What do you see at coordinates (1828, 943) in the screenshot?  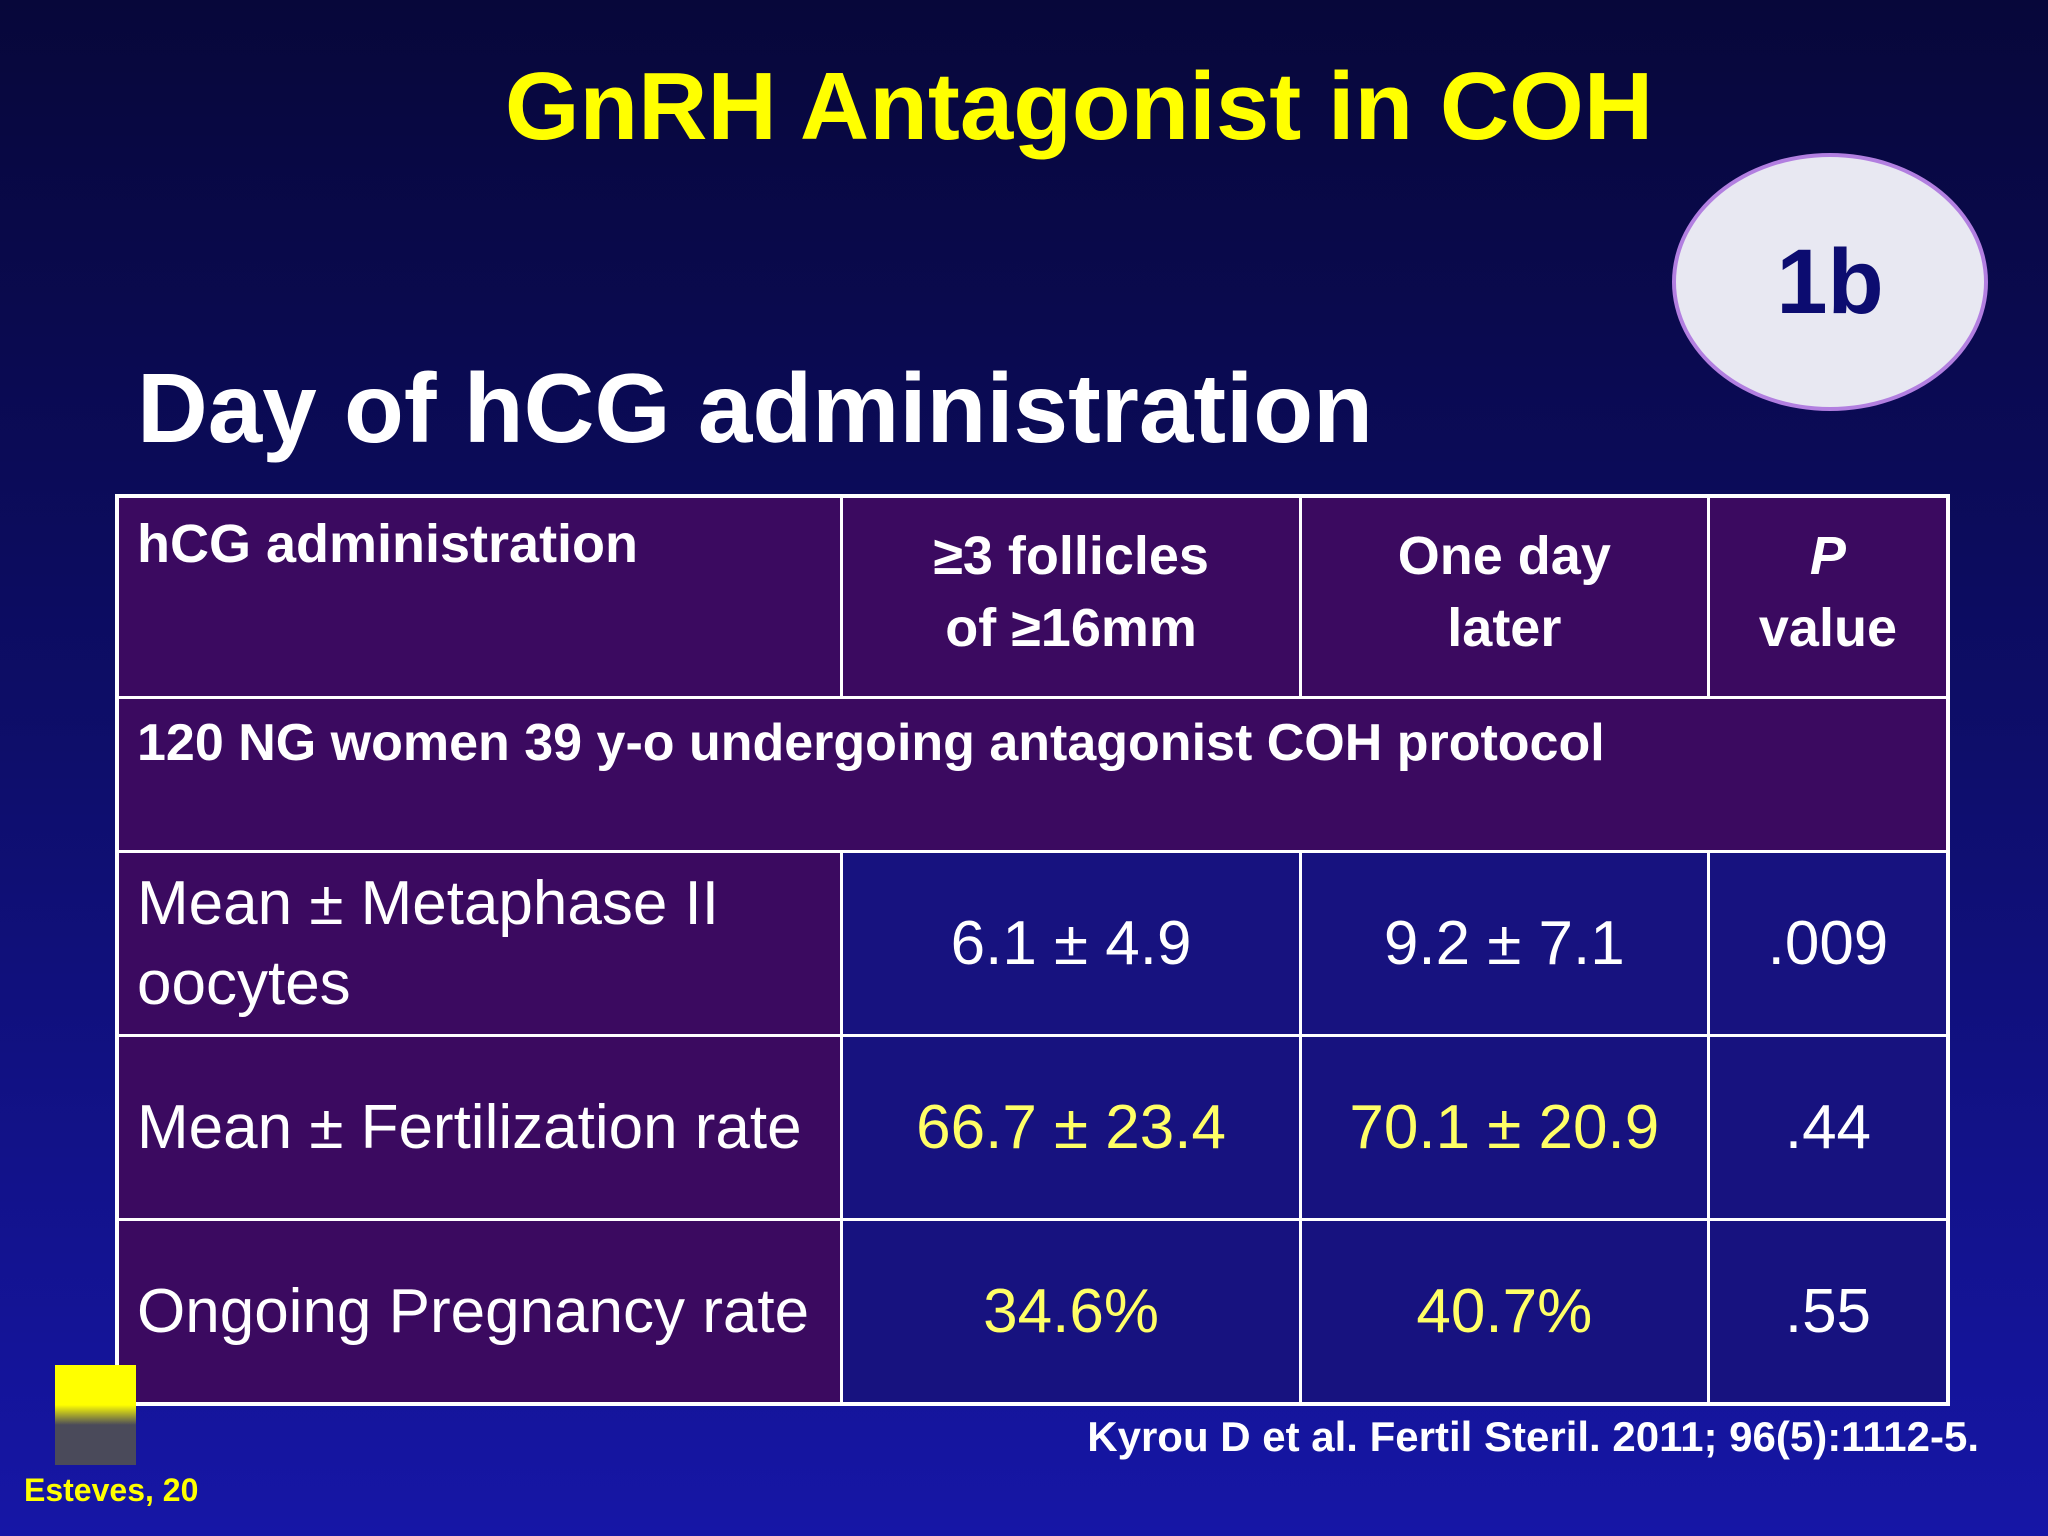 I see `p-cell: .009` at bounding box center [1828, 943].